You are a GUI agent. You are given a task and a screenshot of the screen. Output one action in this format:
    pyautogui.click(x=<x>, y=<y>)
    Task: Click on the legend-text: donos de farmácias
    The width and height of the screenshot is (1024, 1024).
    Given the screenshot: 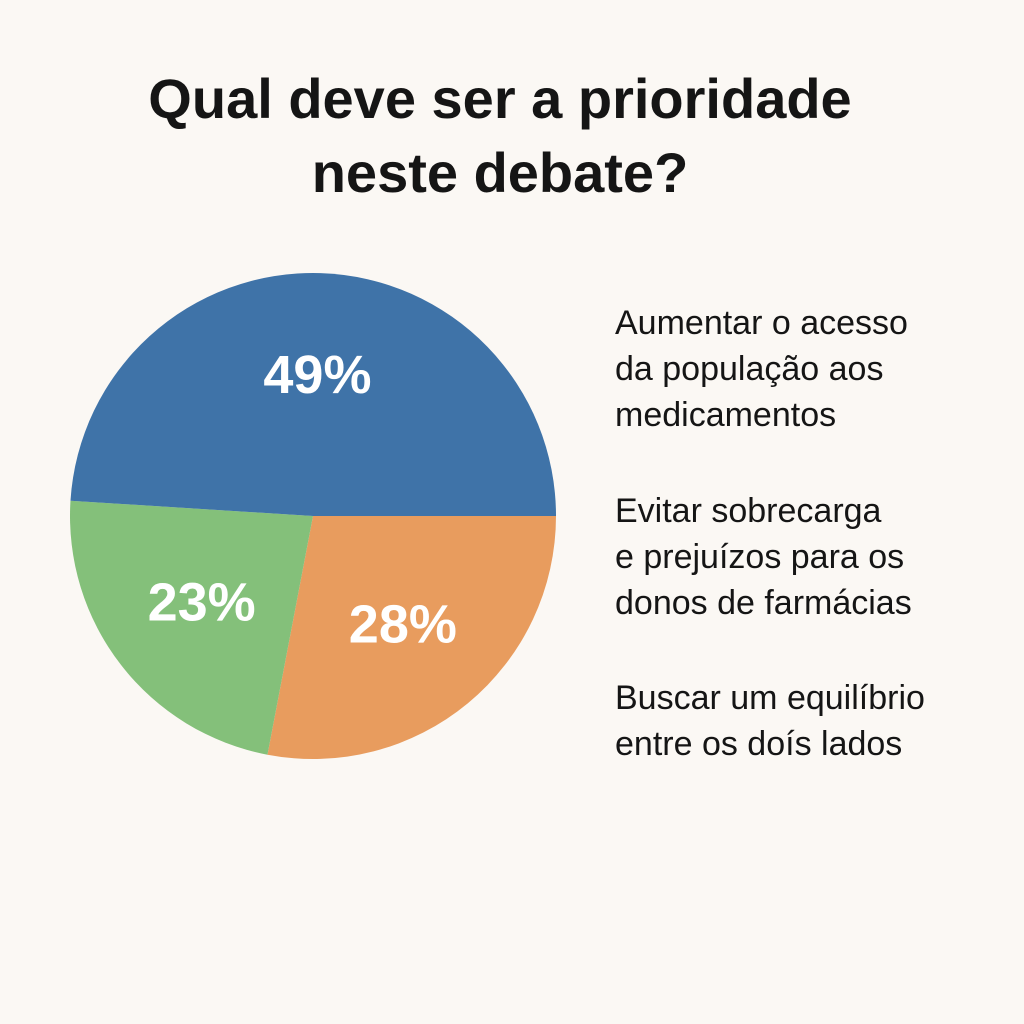 What is the action you would take?
    pyautogui.click(x=763, y=603)
    